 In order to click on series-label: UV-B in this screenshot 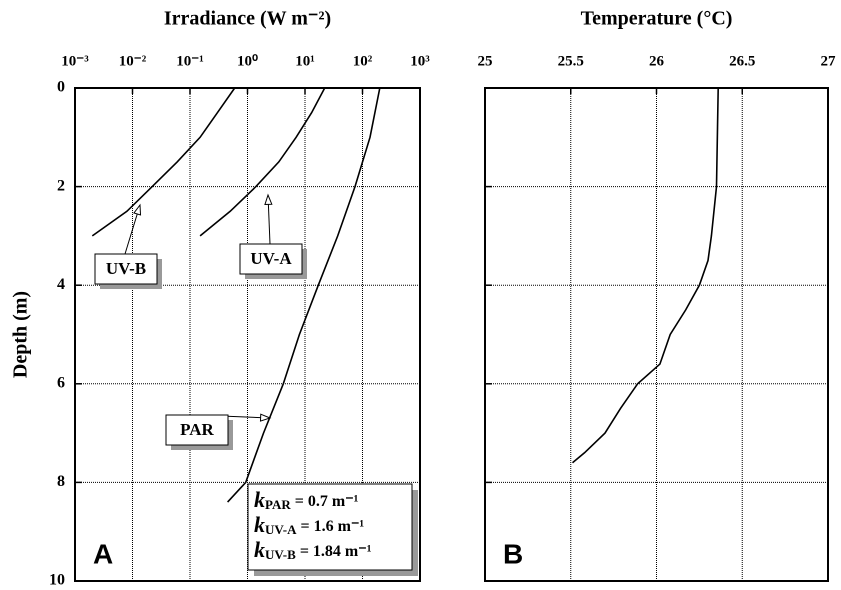, I will do `click(126, 268)`.